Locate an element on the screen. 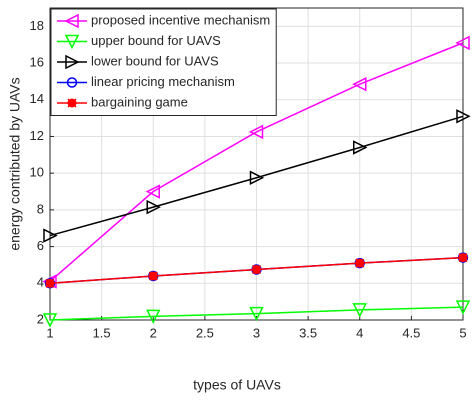  y-tick-label: 8 is located at coordinates (40, 208).